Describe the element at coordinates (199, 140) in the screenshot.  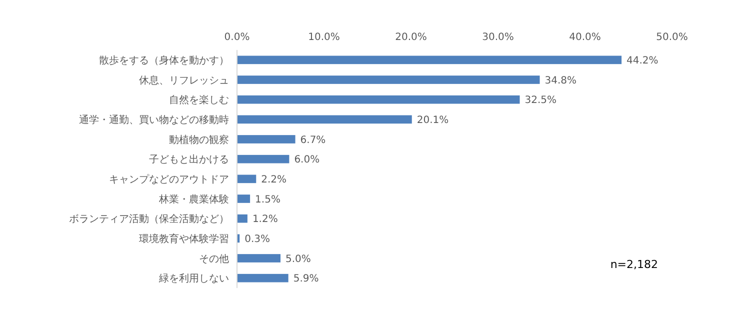
I see `y-tick-label: 動植物の観察` at that location.